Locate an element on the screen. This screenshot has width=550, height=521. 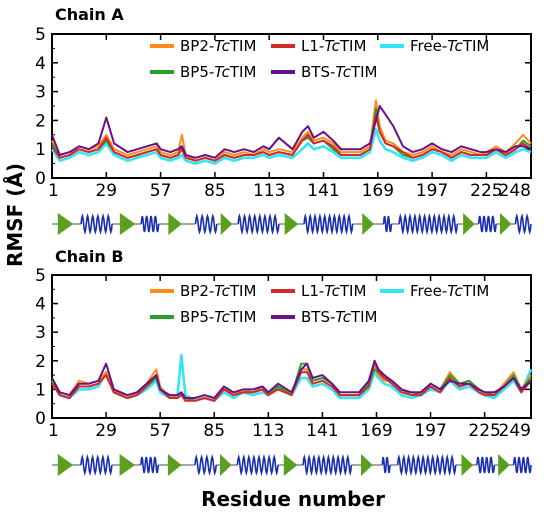
x-tick-label: 249 is located at coordinates (515, 431).